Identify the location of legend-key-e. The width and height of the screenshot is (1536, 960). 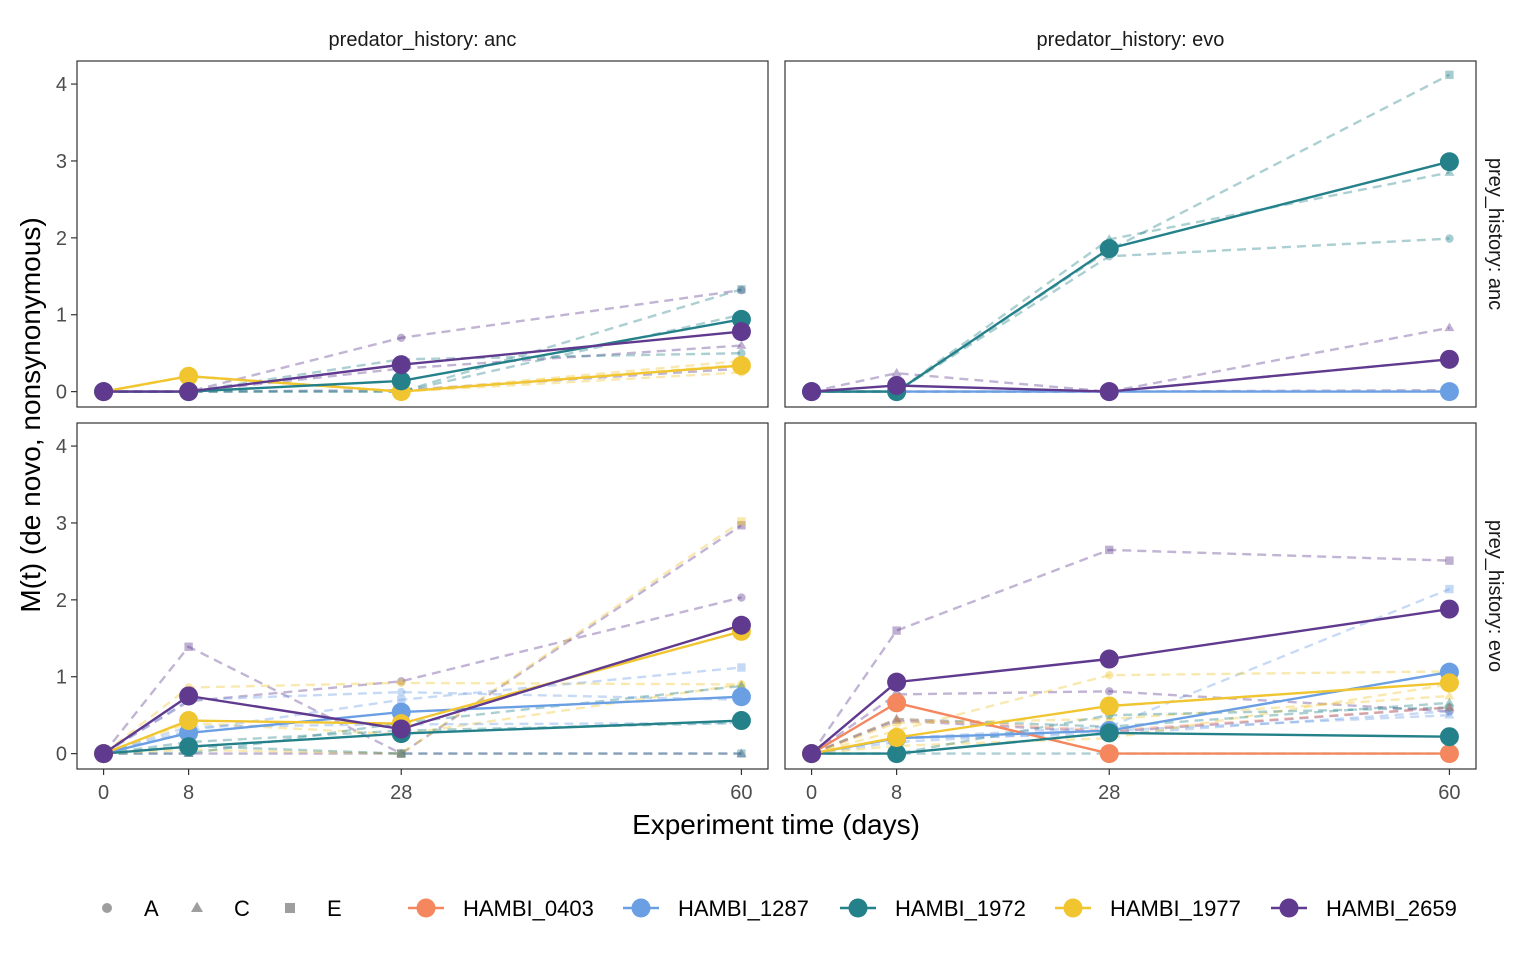
(290, 908).